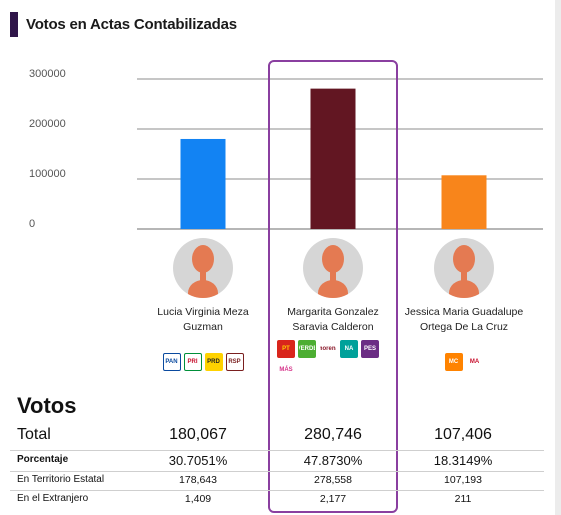 This screenshot has height=515, width=561. I want to click on local-party-logo-2-icon: MA, so click(474, 362).